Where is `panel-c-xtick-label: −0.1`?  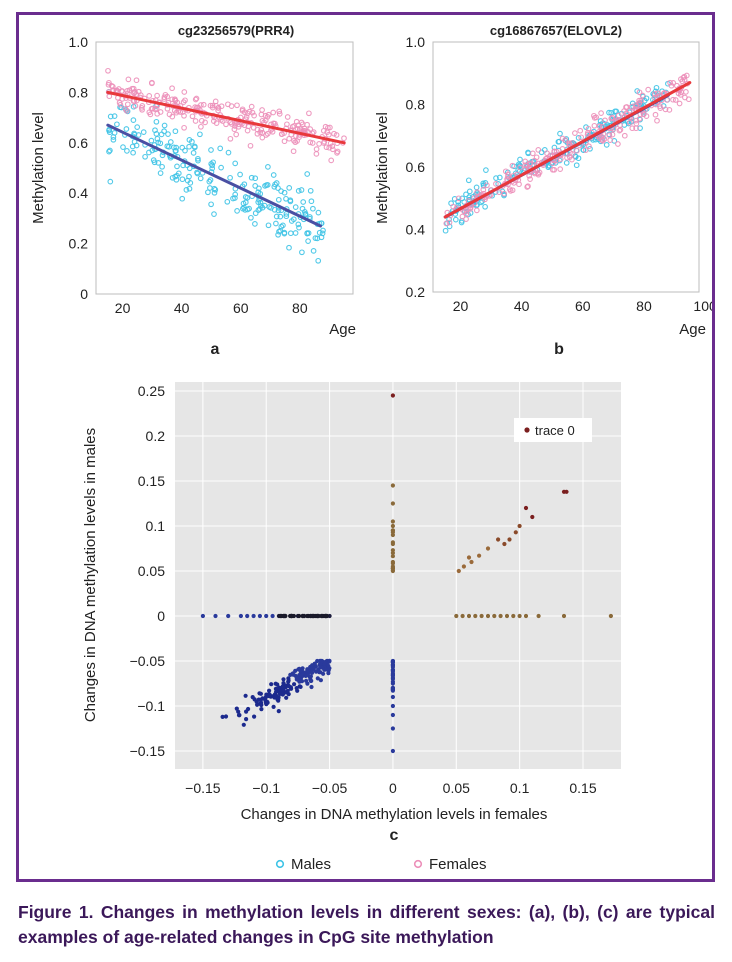
panel-c-xtick-label: −0.1 is located at coordinates (266, 788).